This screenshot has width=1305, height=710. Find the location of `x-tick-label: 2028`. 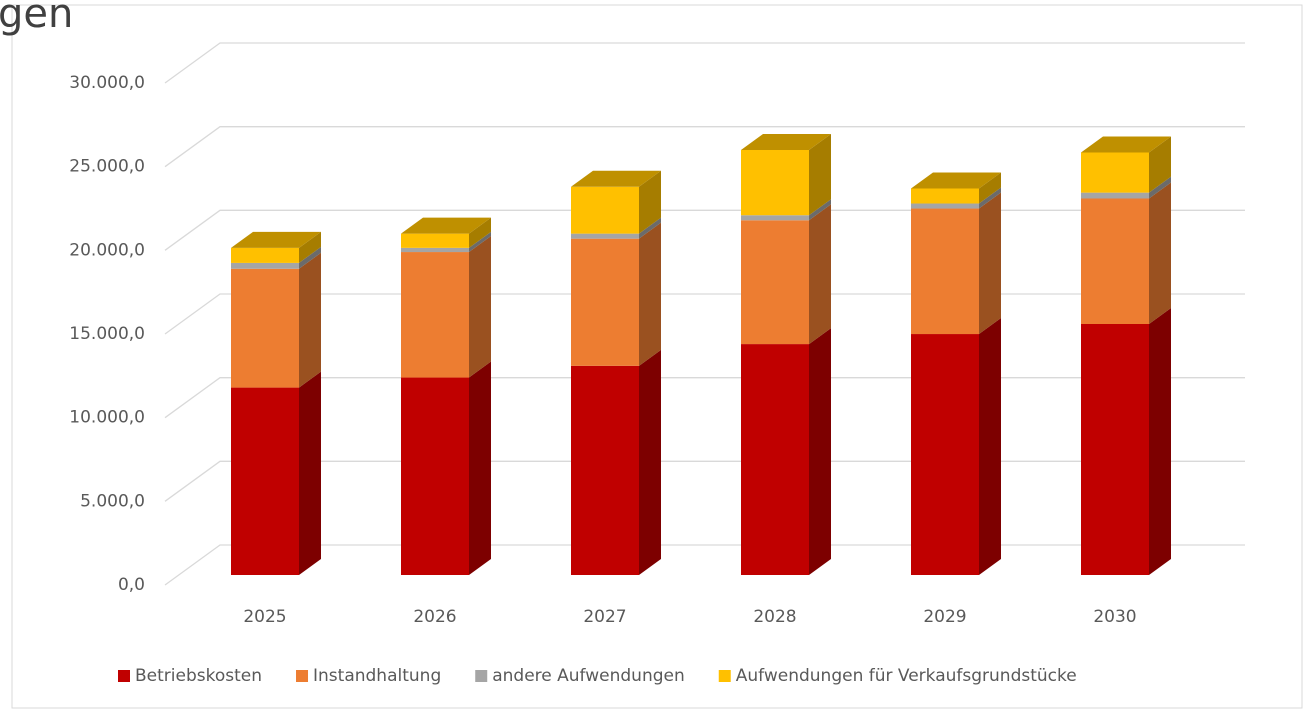

x-tick-label: 2028 is located at coordinates (774, 617).